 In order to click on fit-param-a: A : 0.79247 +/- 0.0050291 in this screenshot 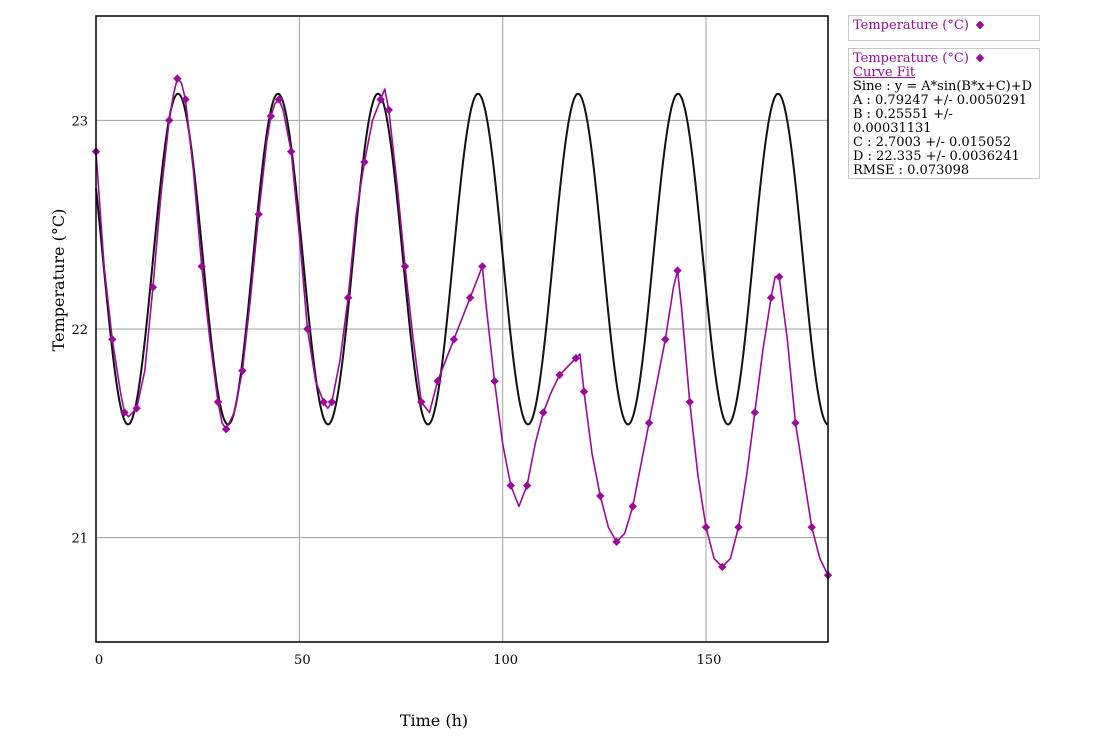, I will do `click(940, 100)`.